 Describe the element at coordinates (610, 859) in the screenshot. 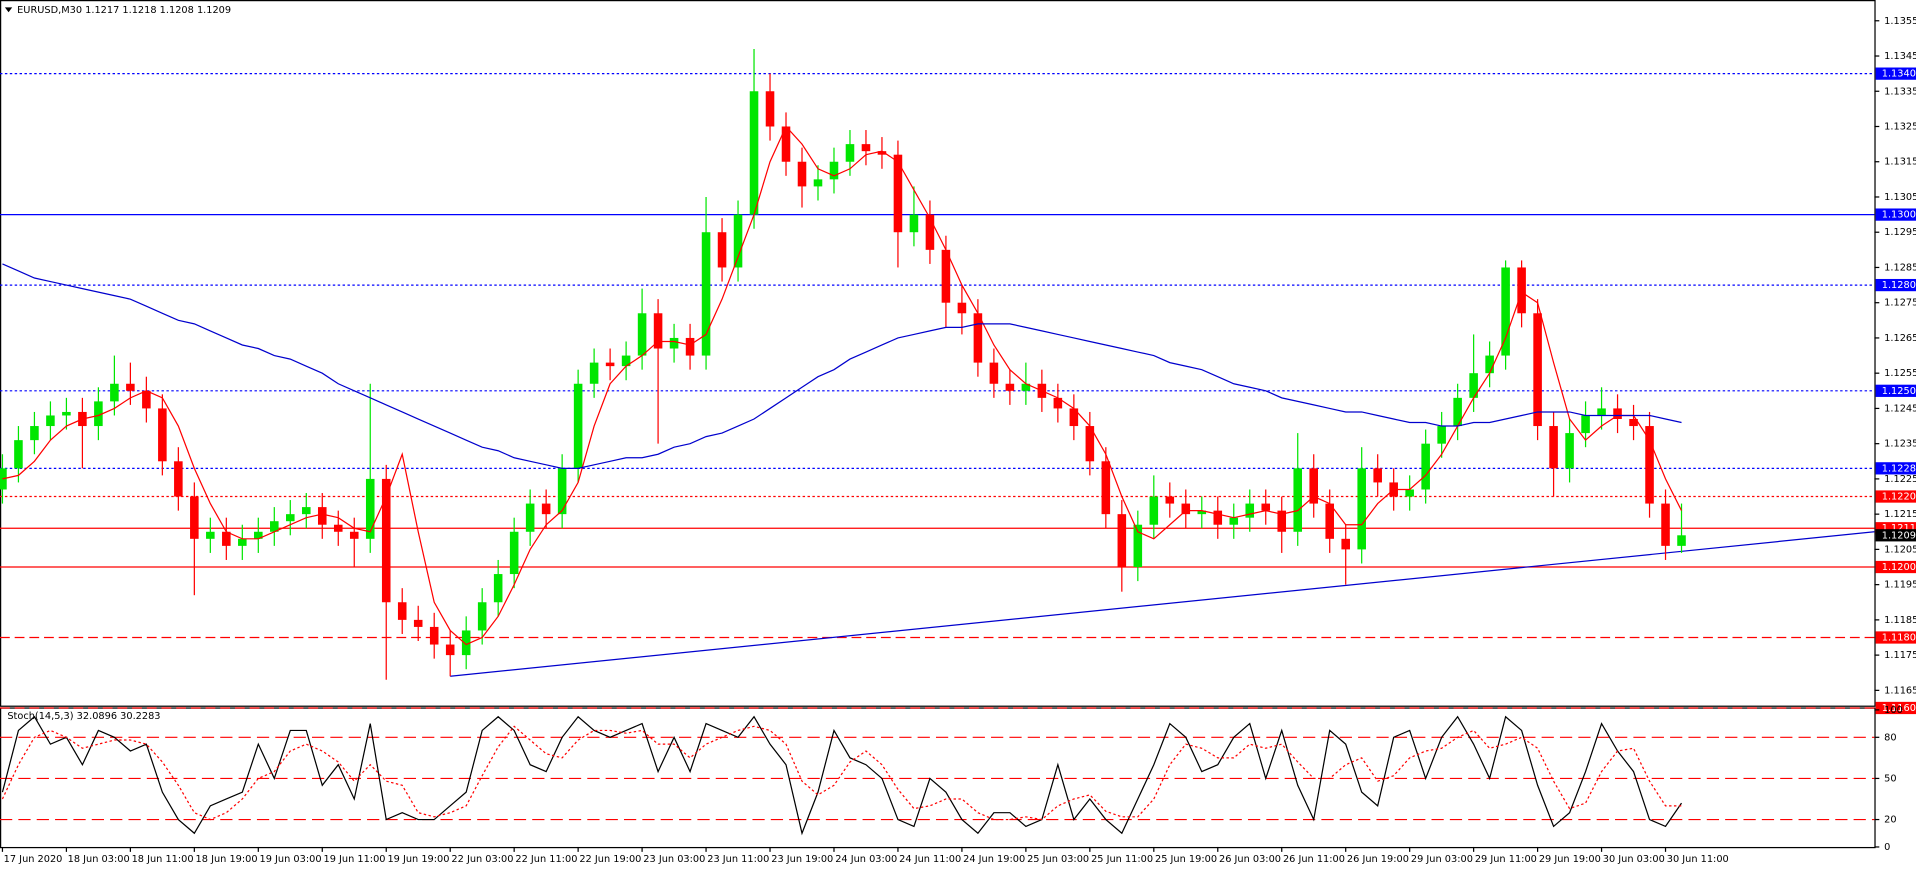

I see `x-tick-label: 22 Jun 19:00` at that location.